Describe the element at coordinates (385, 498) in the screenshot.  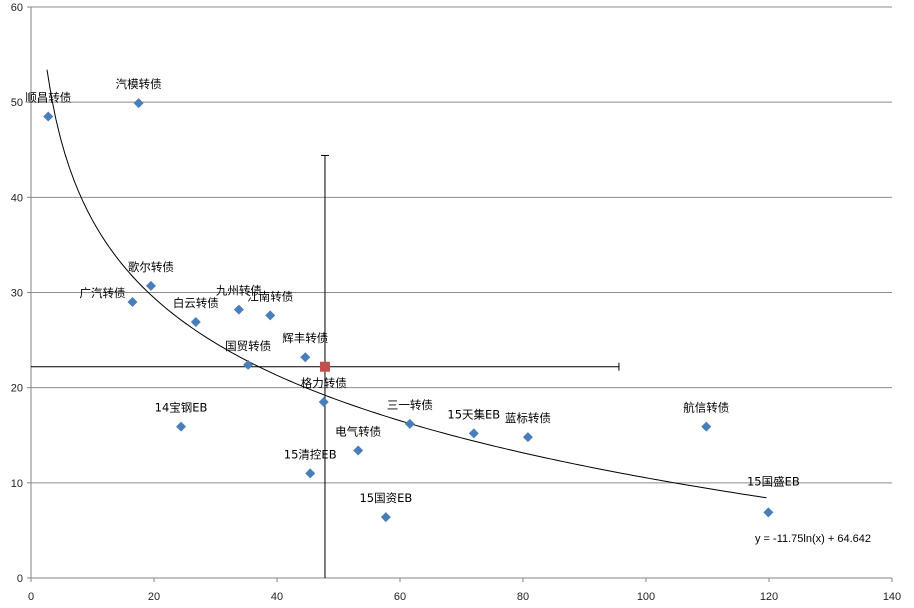
I see `point-label: 15国资EB` at that location.